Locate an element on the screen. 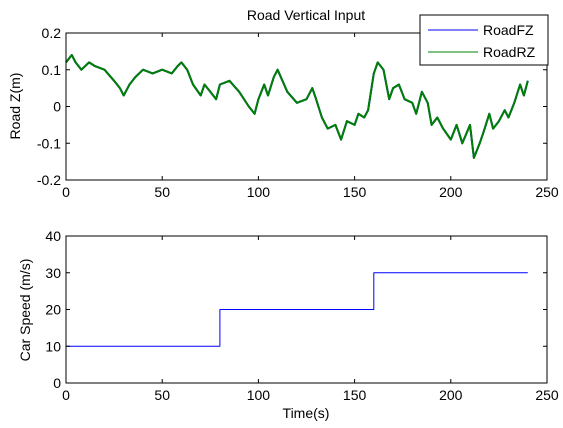  road-y-tick-label: 0.2 is located at coordinates (52, 33).